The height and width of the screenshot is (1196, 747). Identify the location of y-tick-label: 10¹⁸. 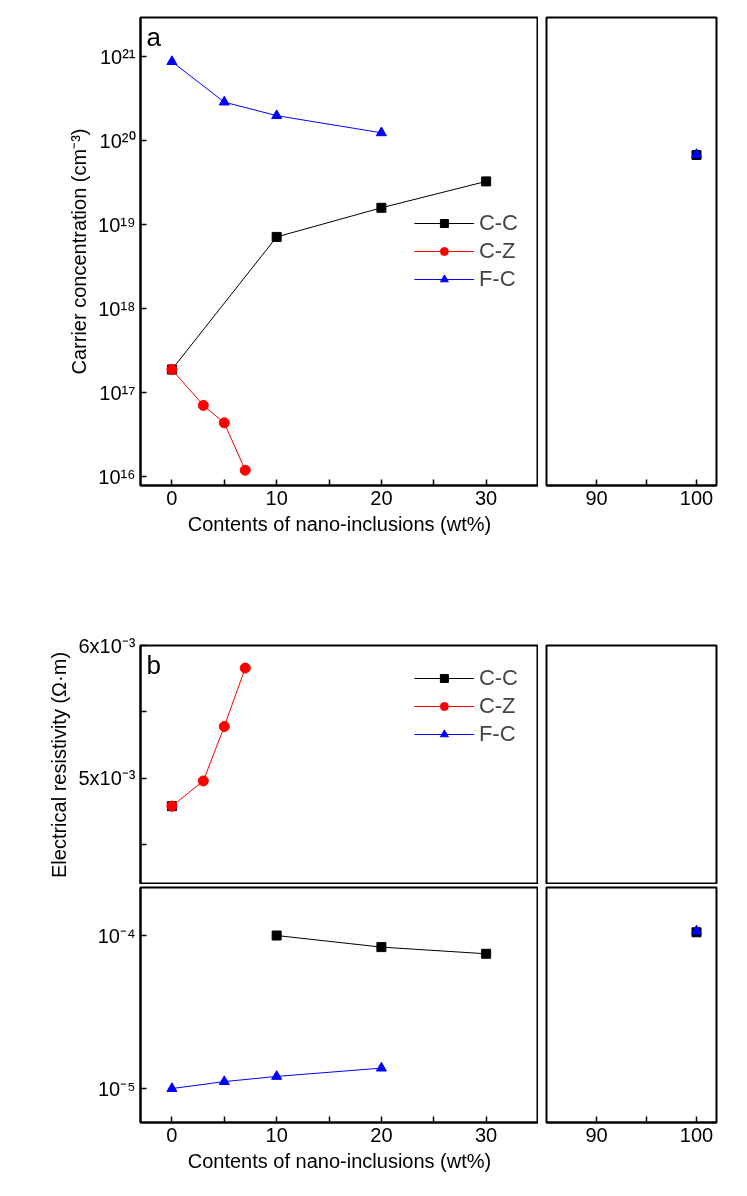
(117, 308).